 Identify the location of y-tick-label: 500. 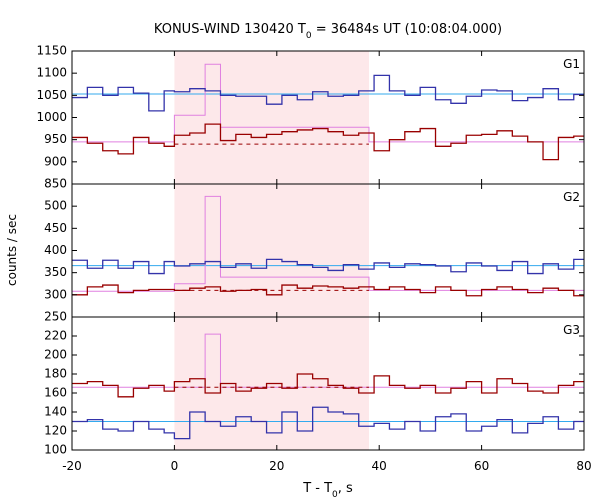
(55, 206).